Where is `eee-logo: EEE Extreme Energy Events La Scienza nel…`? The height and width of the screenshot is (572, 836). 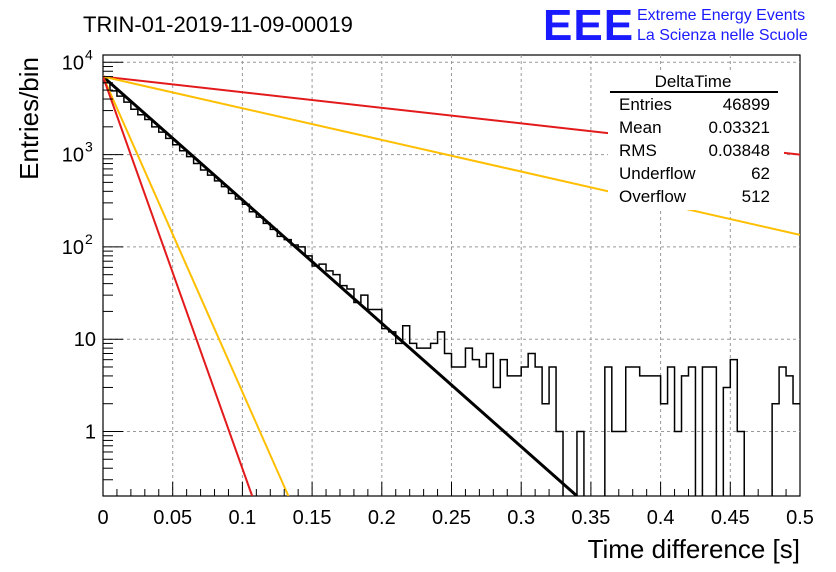 eee-logo: EEE Extreme Energy Events La Scienza nel… is located at coordinates (675, 25).